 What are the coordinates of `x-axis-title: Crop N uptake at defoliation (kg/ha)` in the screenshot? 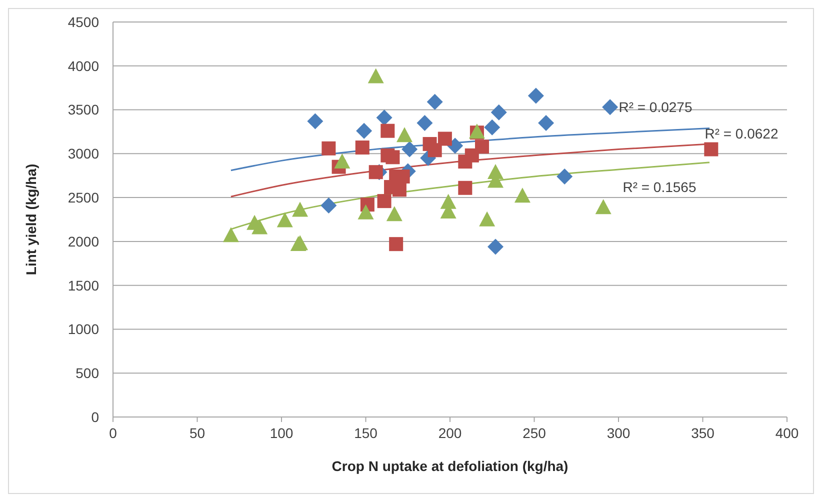 It's located at (450, 466).